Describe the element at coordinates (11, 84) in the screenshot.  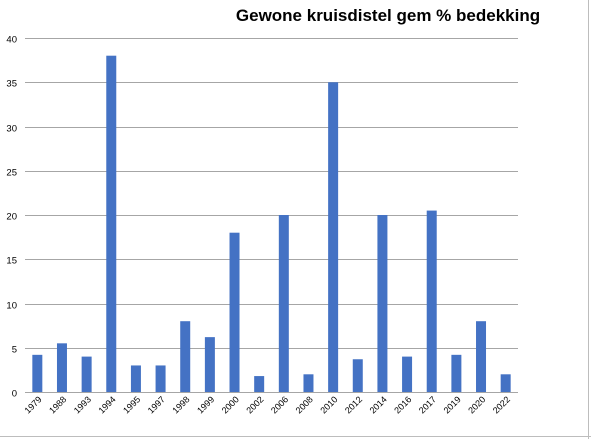
I see `y-tick-label: 35` at that location.